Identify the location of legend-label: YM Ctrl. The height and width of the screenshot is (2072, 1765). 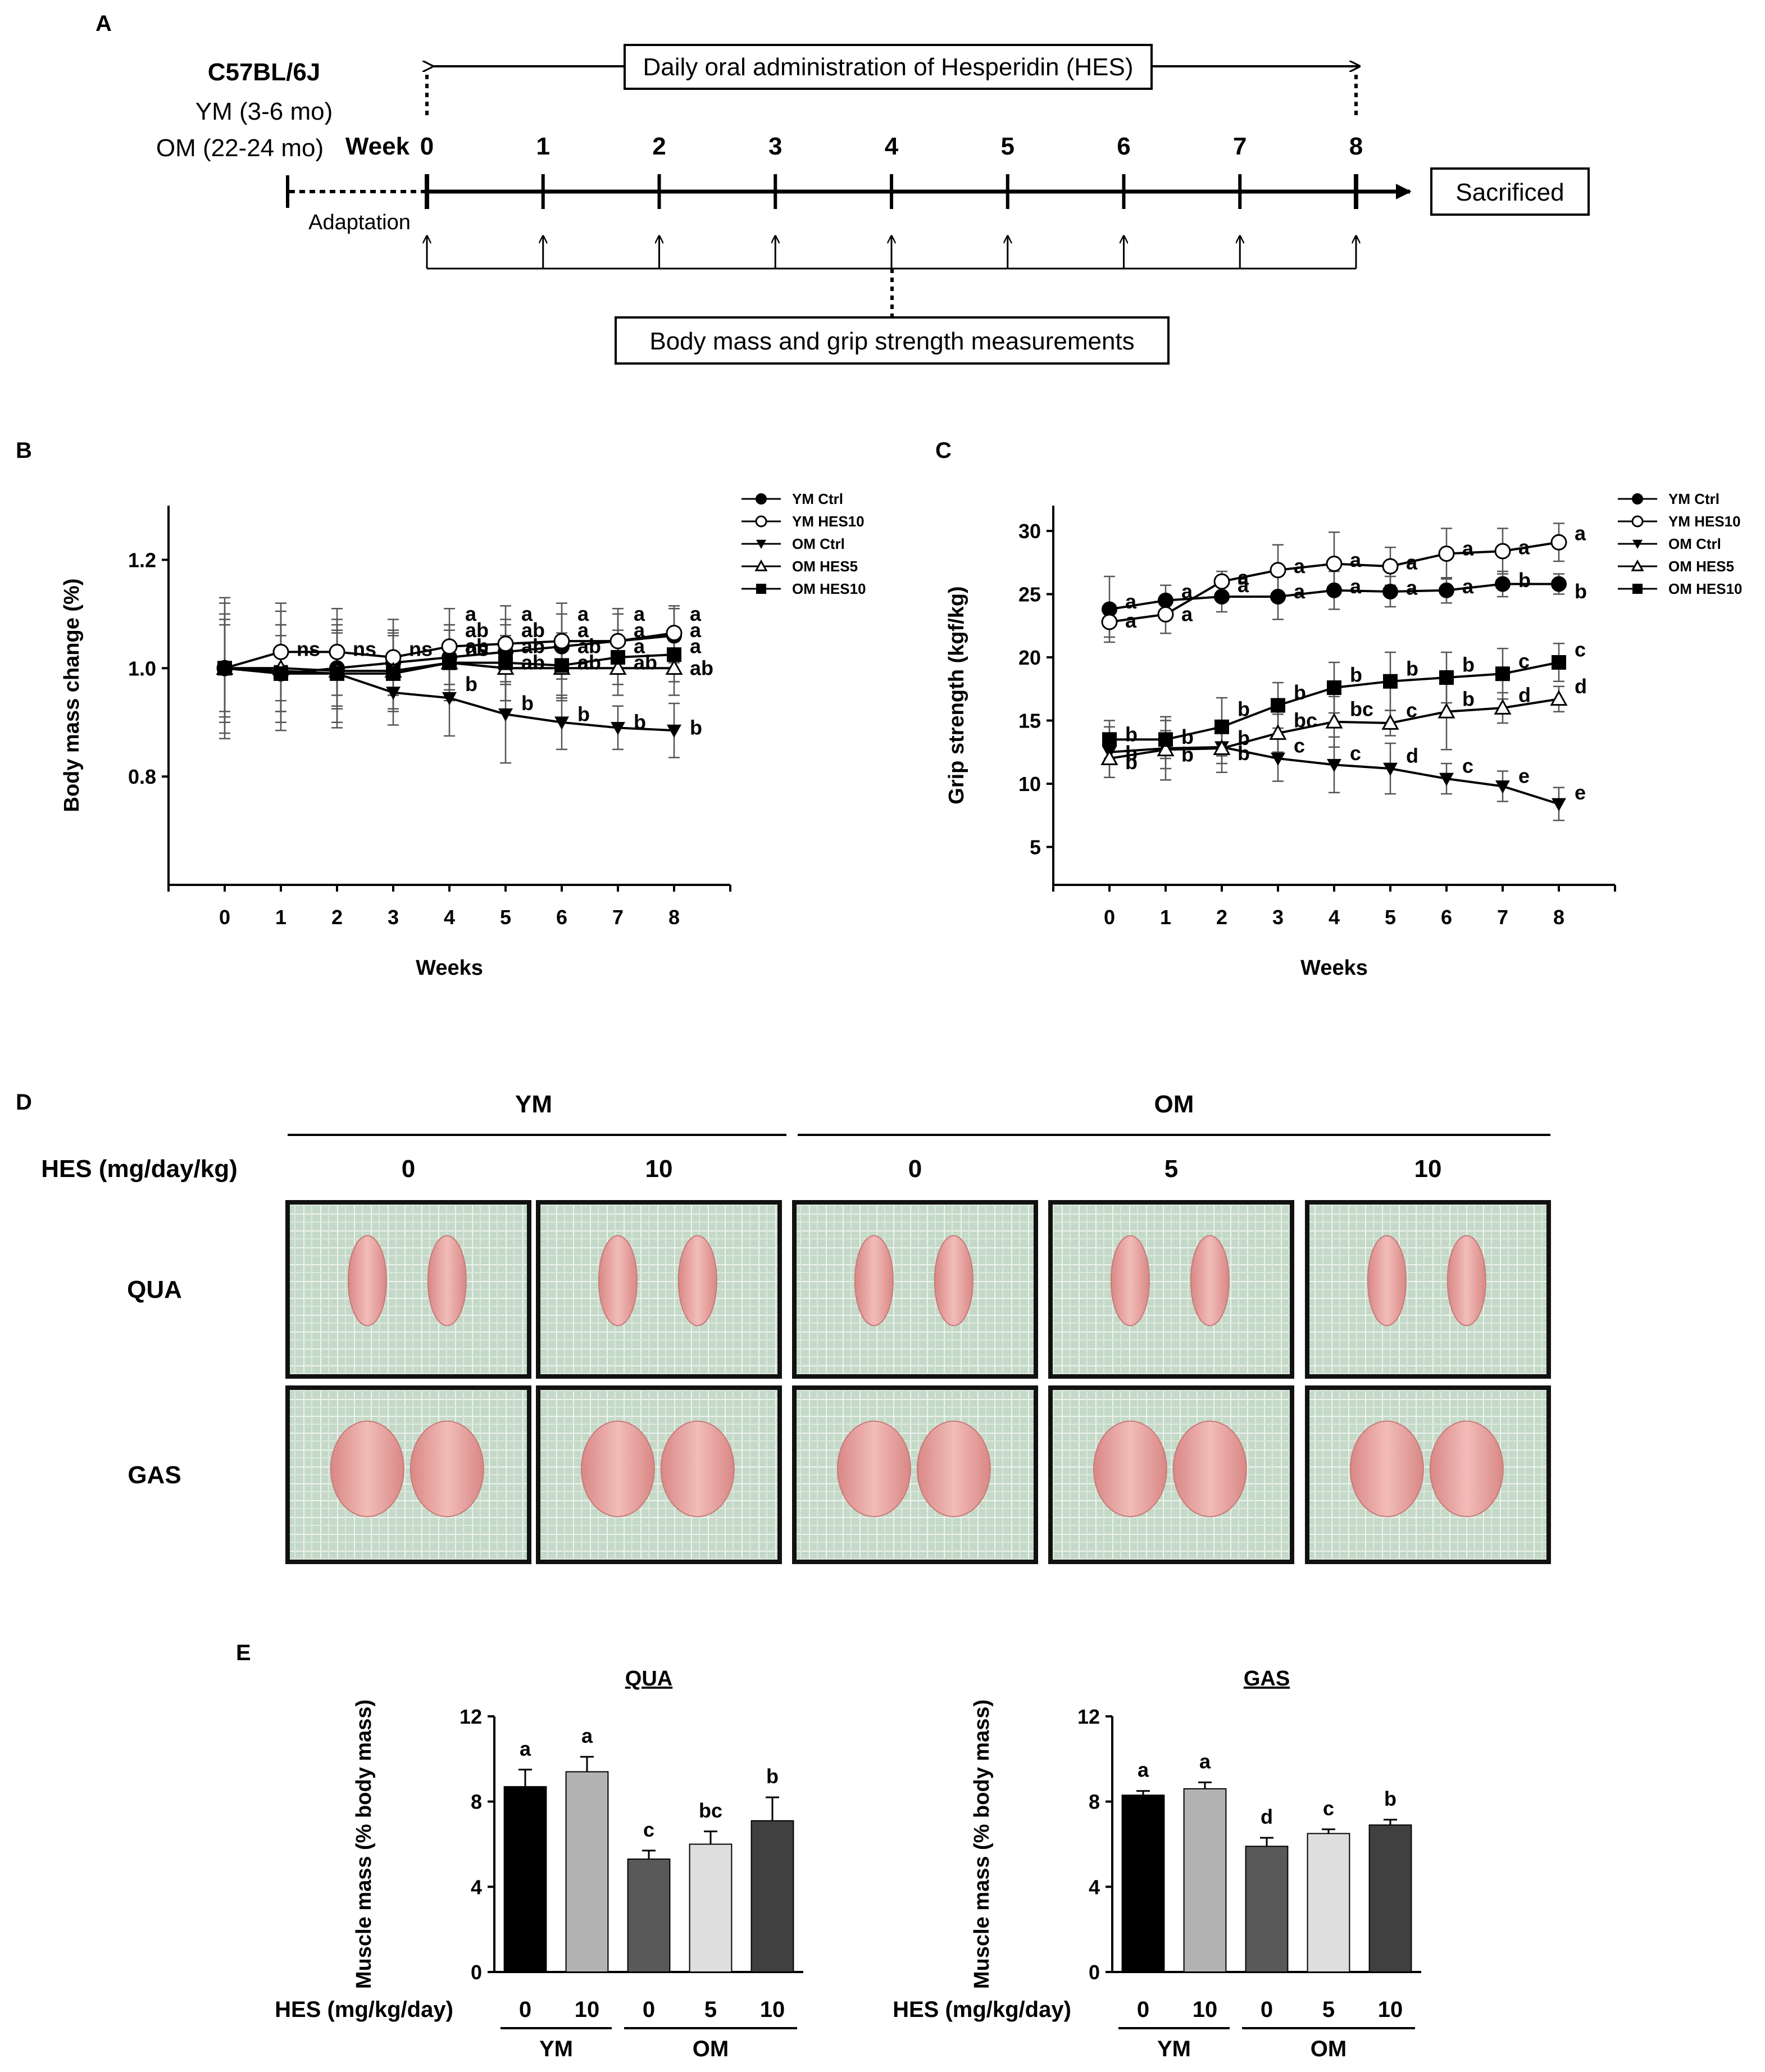
(1693, 498).